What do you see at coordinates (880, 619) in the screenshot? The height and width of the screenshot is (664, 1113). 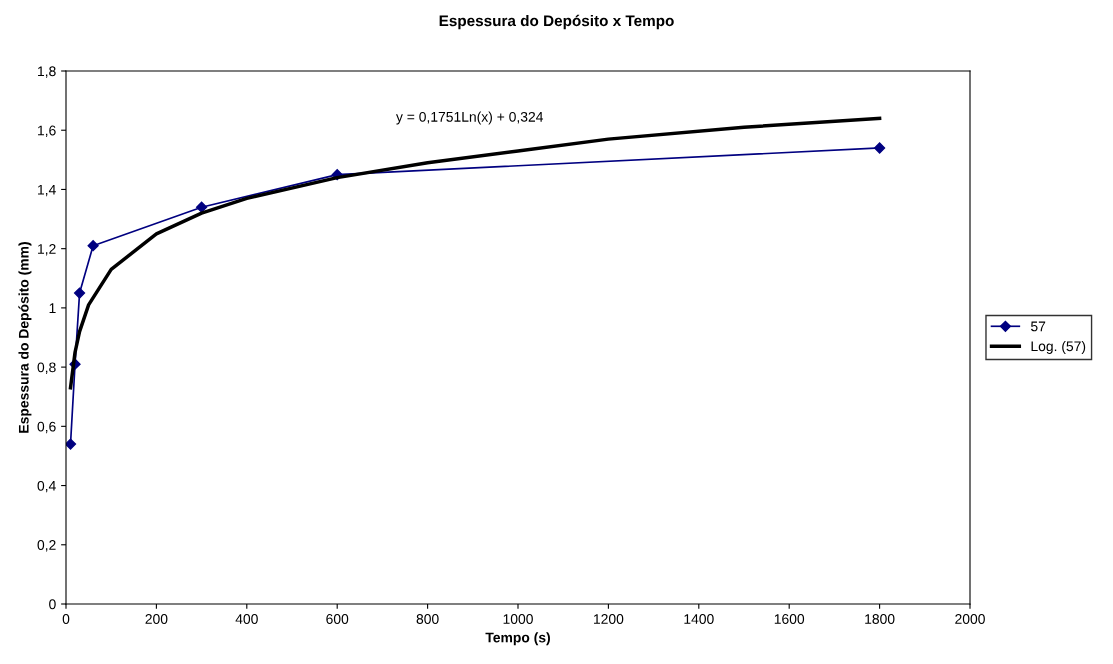 I see `x-tick-label: 1800` at bounding box center [880, 619].